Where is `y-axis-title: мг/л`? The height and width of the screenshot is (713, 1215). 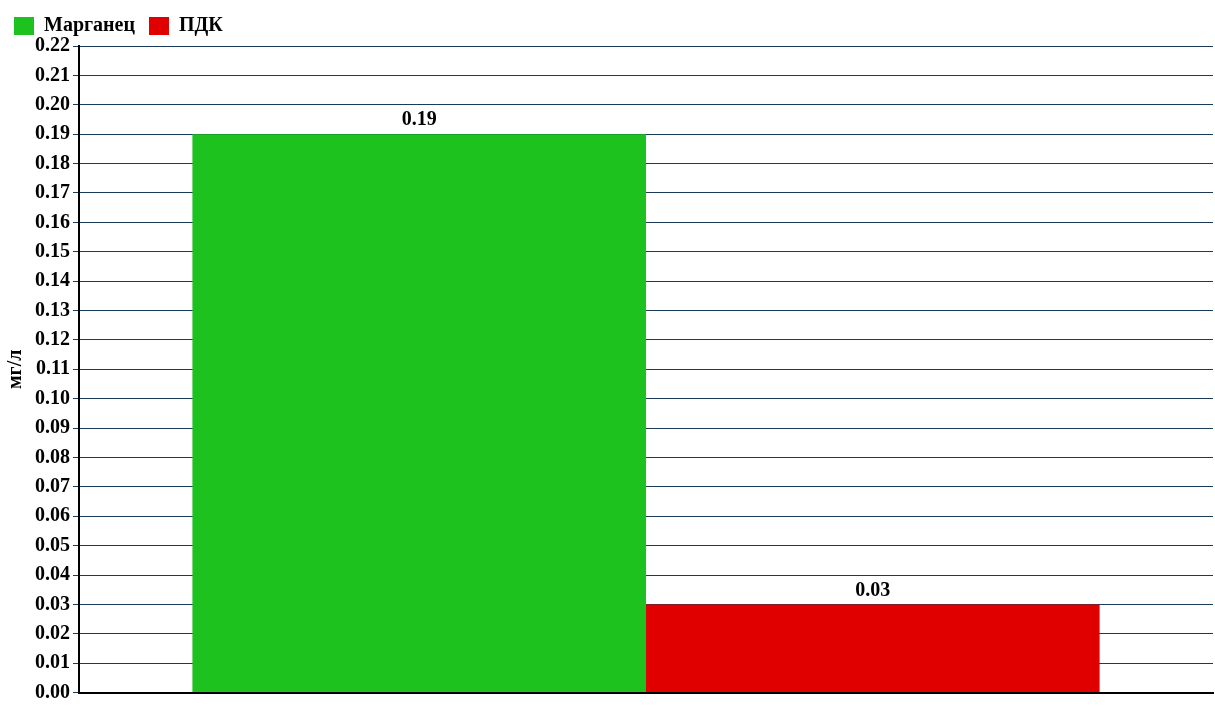 y-axis-title: мг/л is located at coordinates (14, 369).